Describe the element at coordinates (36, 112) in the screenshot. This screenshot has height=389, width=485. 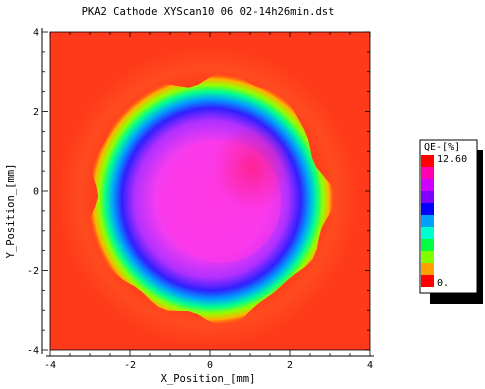
I see `y-tick-label: 2` at that location.